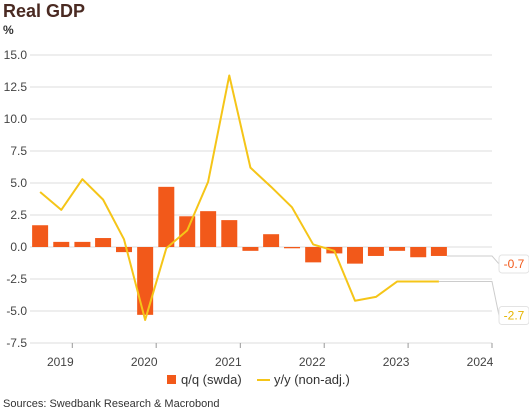 The image size is (529, 415). Describe the element at coordinates (8, 30) in the screenshot. I see `y-axis-unit: %` at that location.